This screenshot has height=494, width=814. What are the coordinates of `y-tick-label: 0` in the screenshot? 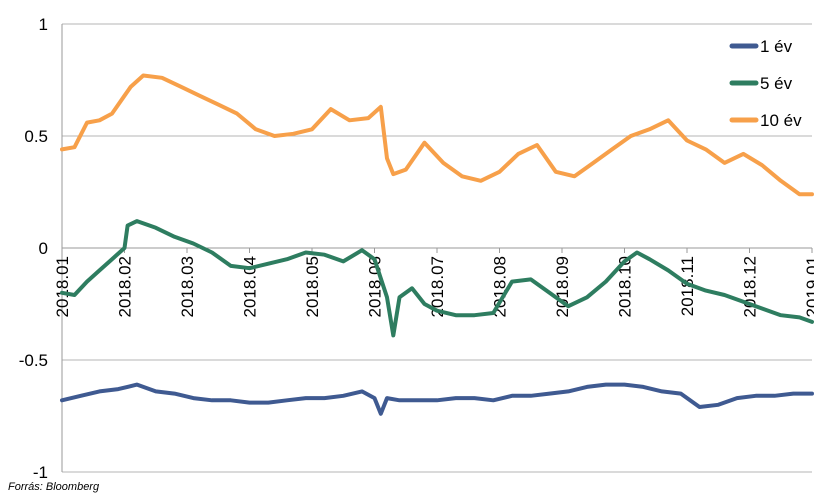 It's located at (43, 248).